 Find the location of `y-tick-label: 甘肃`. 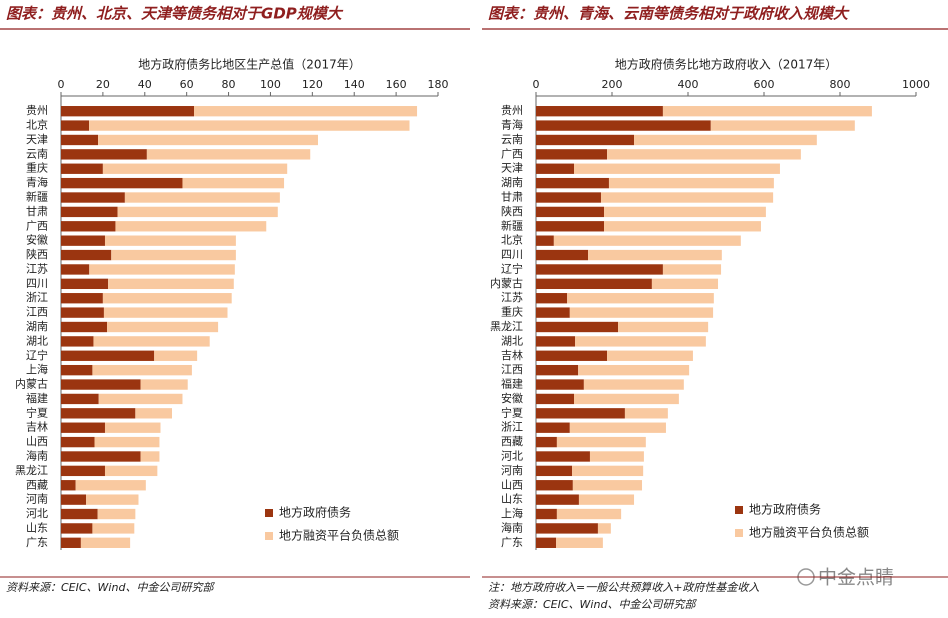

y-tick-label: 甘肃 is located at coordinates (512, 197).